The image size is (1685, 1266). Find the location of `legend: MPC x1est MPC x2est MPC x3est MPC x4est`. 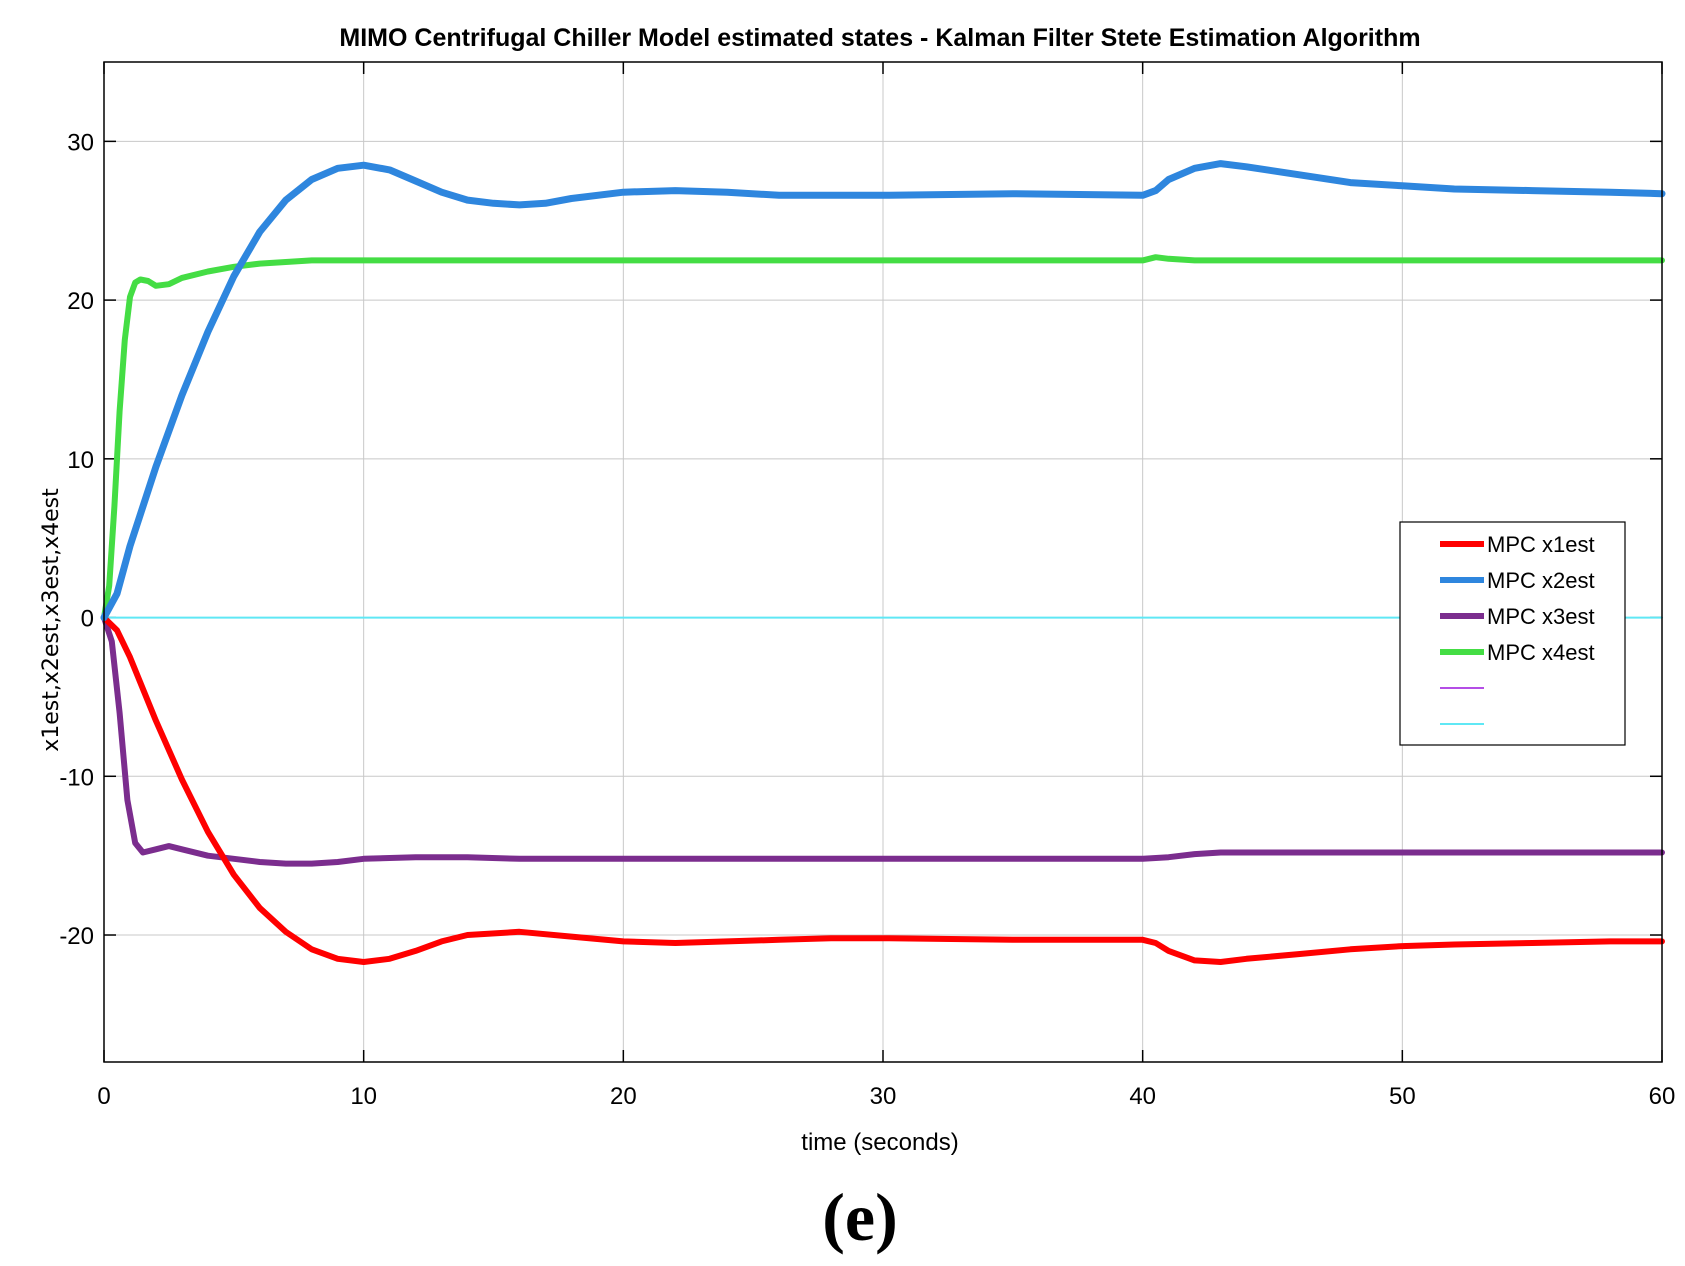

legend: MPC x1est MPC x2est MPC x3est MPC x4est is located at coordinates (1512, 633).